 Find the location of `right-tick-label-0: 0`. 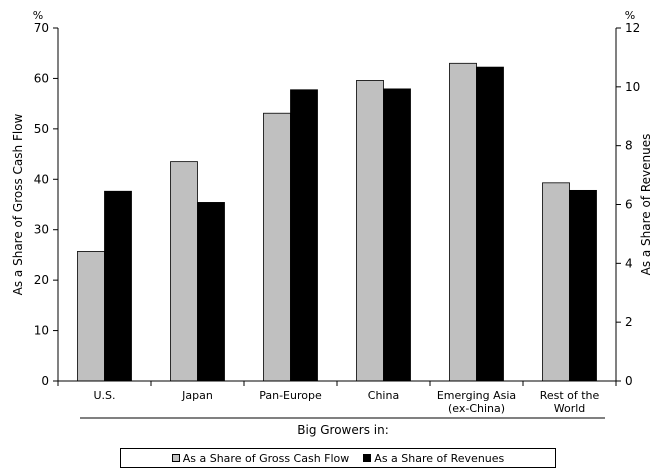

right-tick-label-0: 0 is located at coordinates (629, 381).